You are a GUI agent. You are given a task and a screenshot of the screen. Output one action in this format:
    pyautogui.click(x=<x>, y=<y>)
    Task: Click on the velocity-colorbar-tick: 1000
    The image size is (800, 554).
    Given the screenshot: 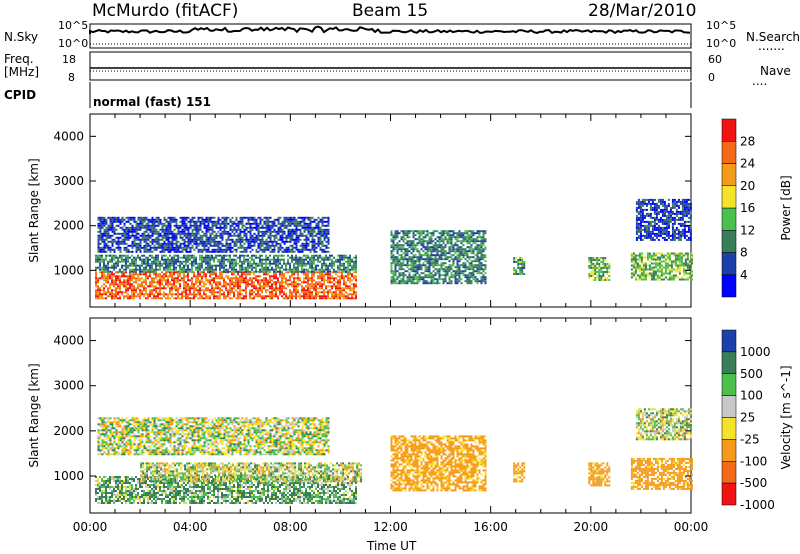 What is the action you would take?
    pyautogui.click(x=755, y=352)
    